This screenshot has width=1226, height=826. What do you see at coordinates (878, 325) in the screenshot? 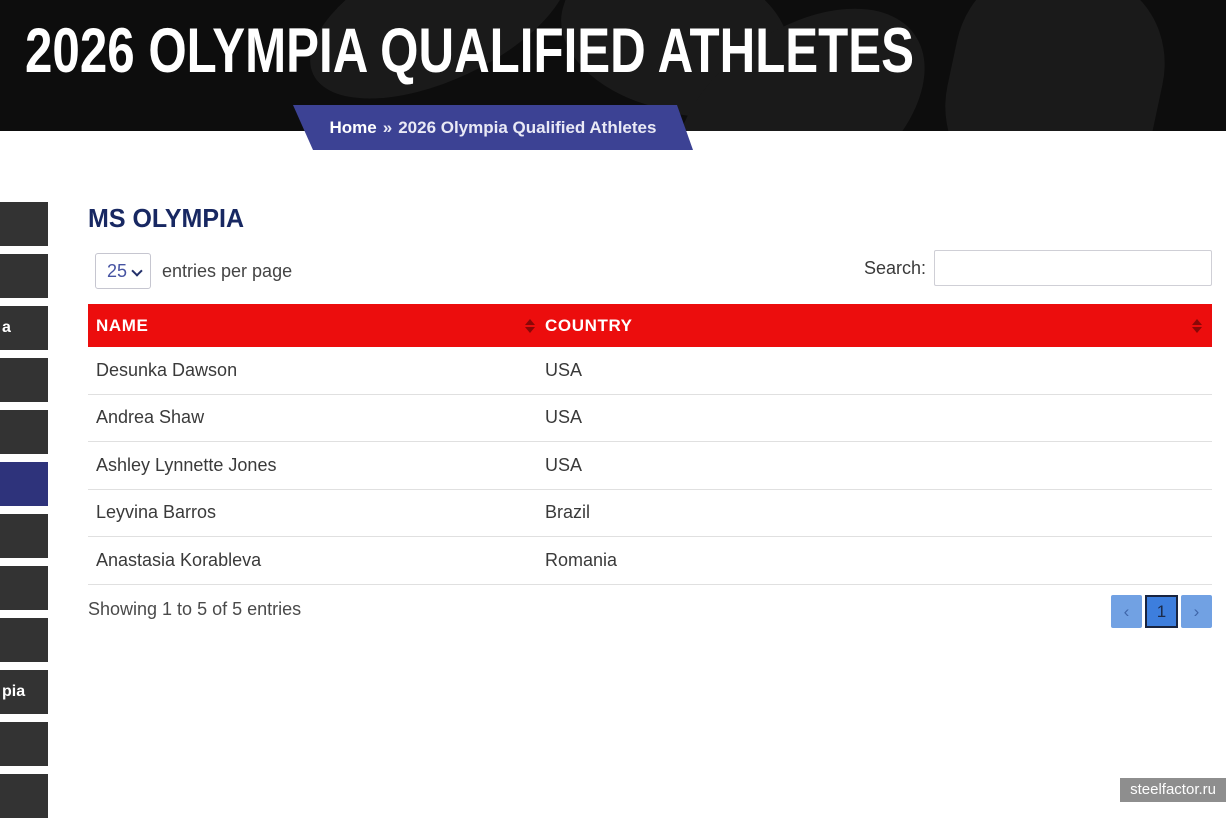
I see `column-header-country: COUNTRY` at bounding box center [878, 325].